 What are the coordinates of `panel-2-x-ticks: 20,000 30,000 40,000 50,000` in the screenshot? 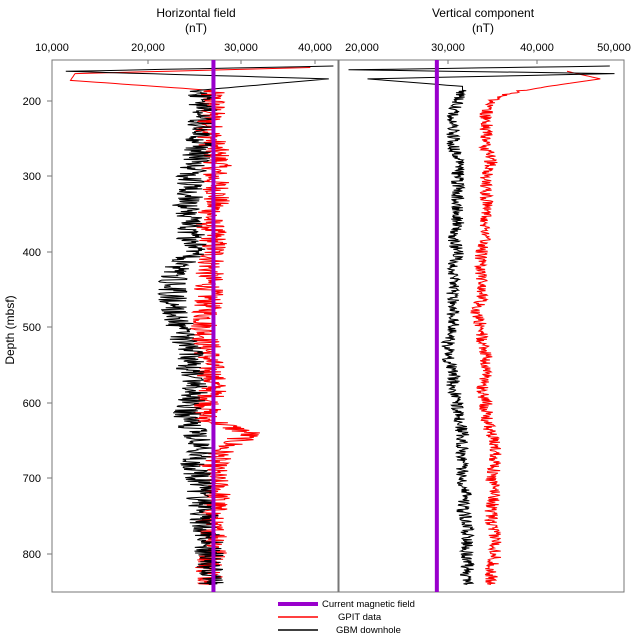 It's located at (488, 48).